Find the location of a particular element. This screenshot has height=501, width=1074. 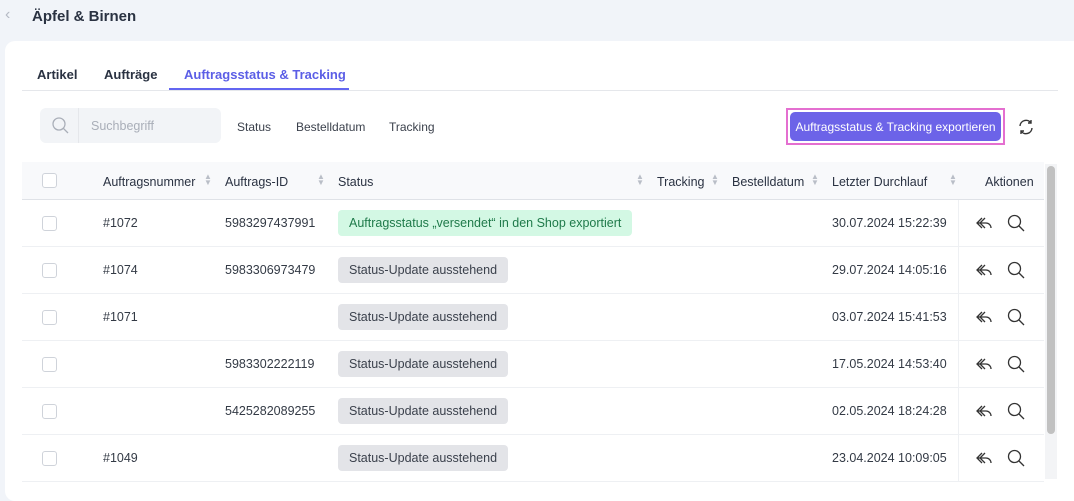

cell-auftragsnummer: #1071 is located at coordinates (120, 317).